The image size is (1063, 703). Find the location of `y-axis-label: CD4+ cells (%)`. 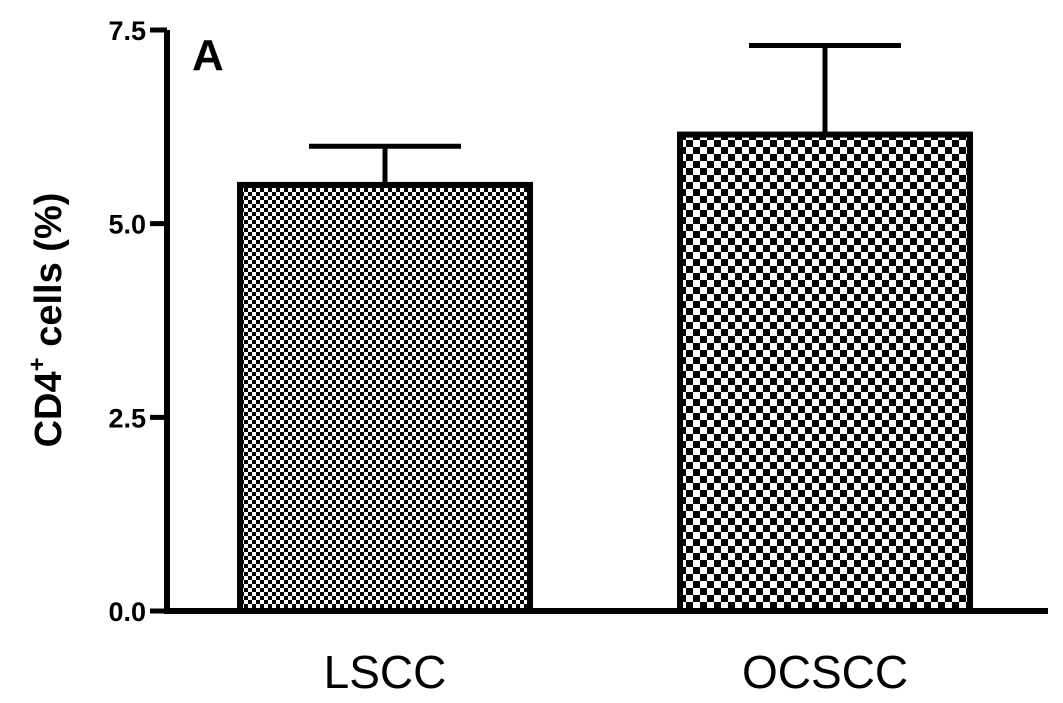

y-axis-label: CD4+ cells (%) is located at coordinates (47, 320).